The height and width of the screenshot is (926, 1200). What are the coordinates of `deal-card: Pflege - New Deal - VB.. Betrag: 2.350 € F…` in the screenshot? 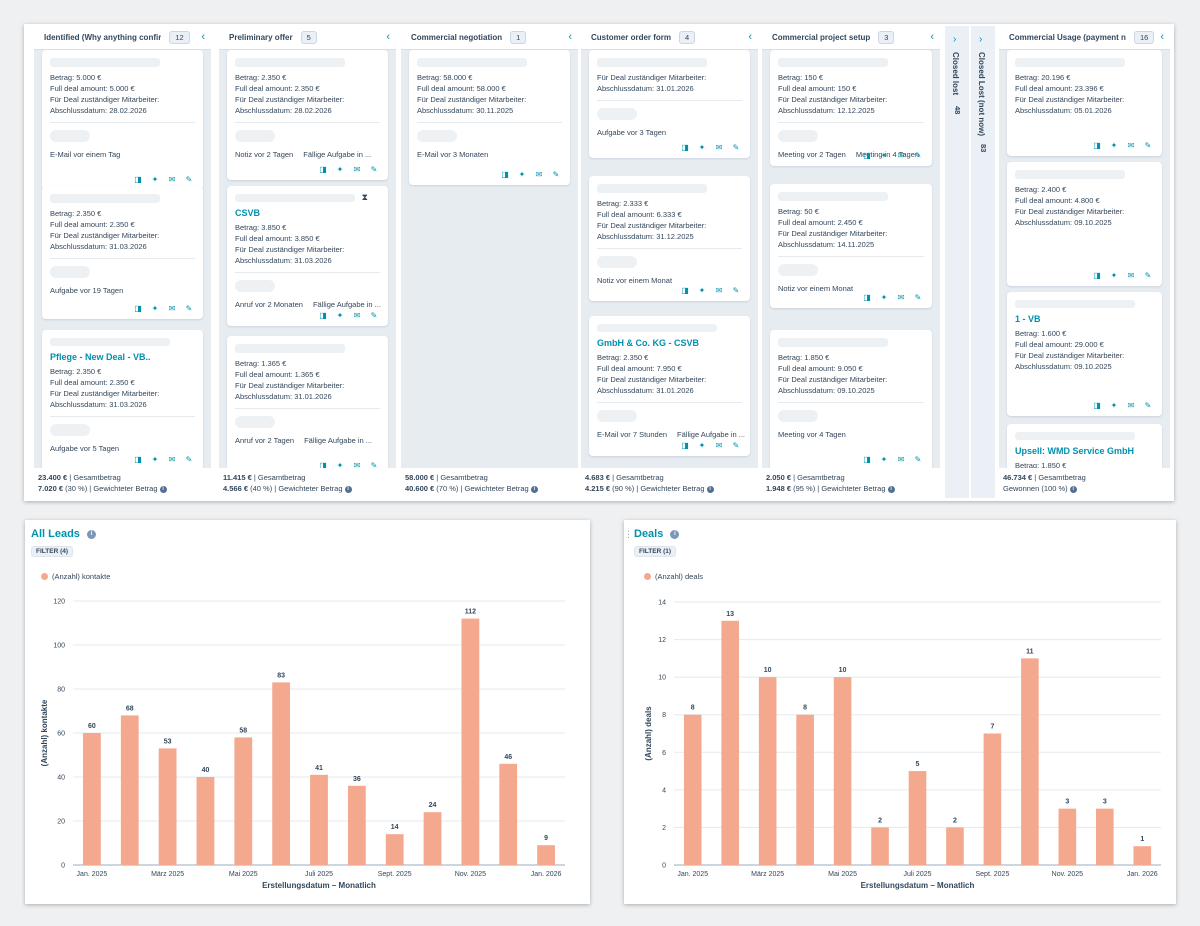 It's located at (122, 399).